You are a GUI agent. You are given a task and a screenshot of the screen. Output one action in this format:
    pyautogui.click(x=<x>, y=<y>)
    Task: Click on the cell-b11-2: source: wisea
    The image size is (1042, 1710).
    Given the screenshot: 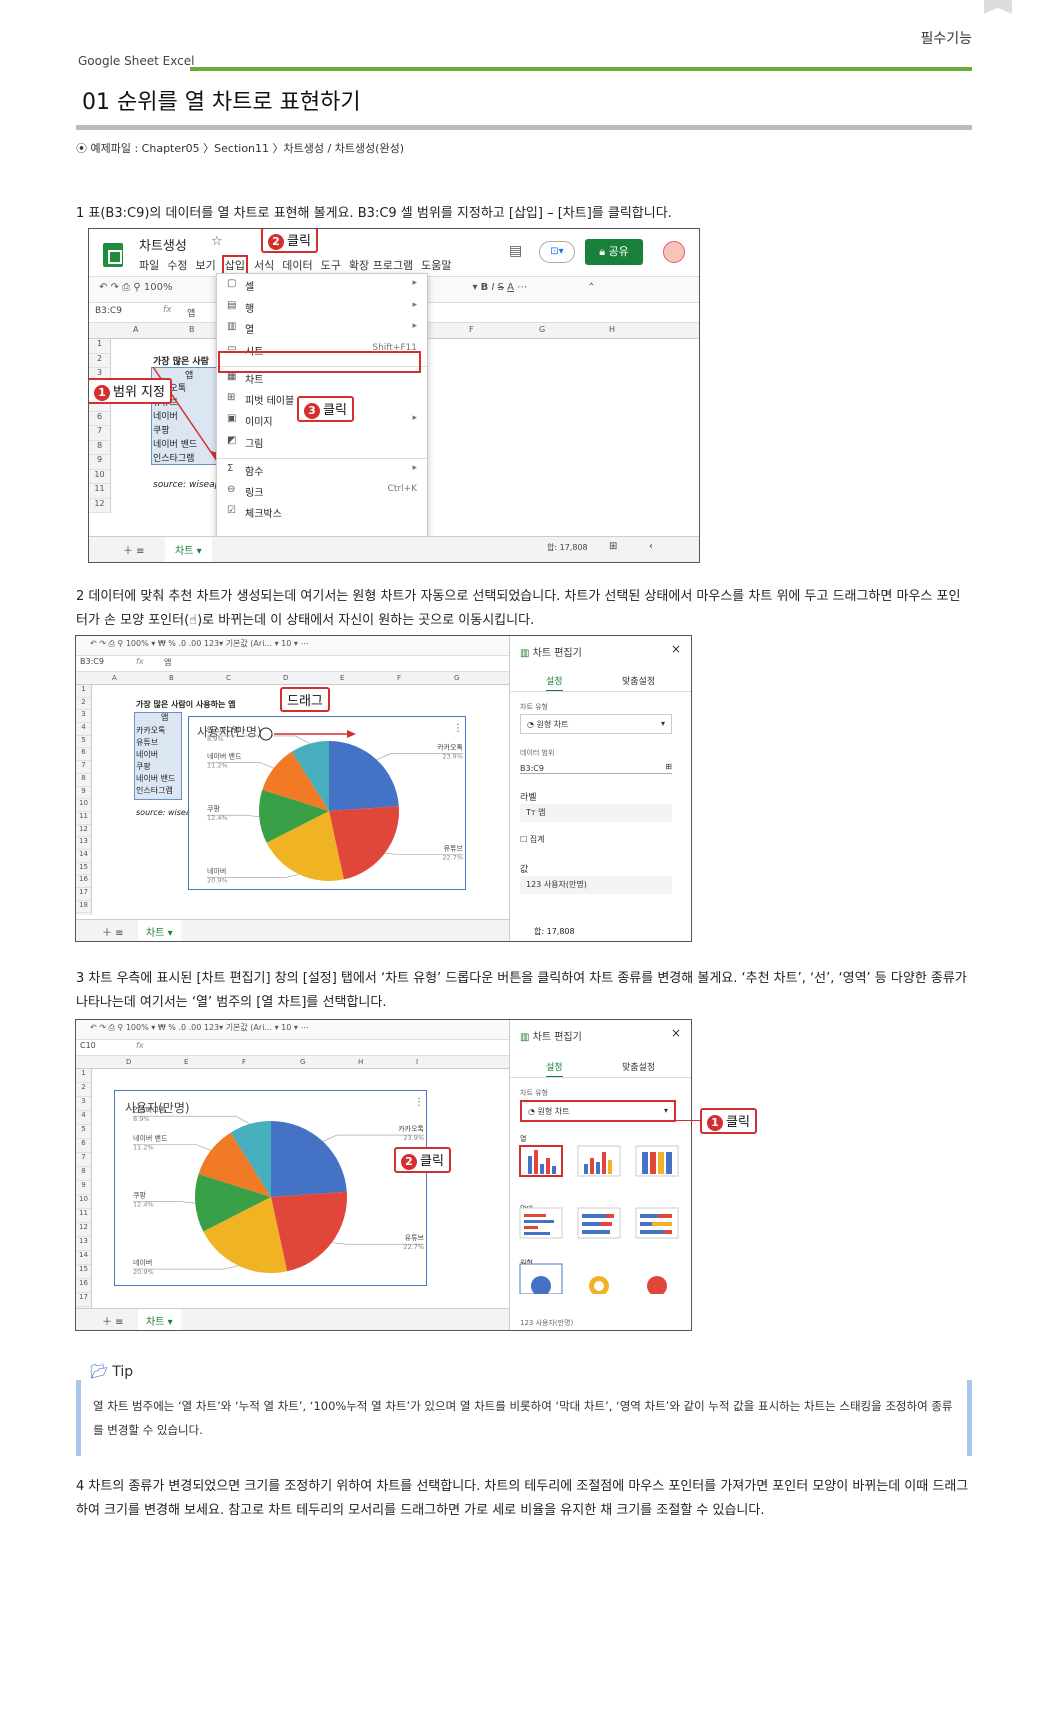 What is the action you would take?
    pyautogui.click(x=163, y=812)
    